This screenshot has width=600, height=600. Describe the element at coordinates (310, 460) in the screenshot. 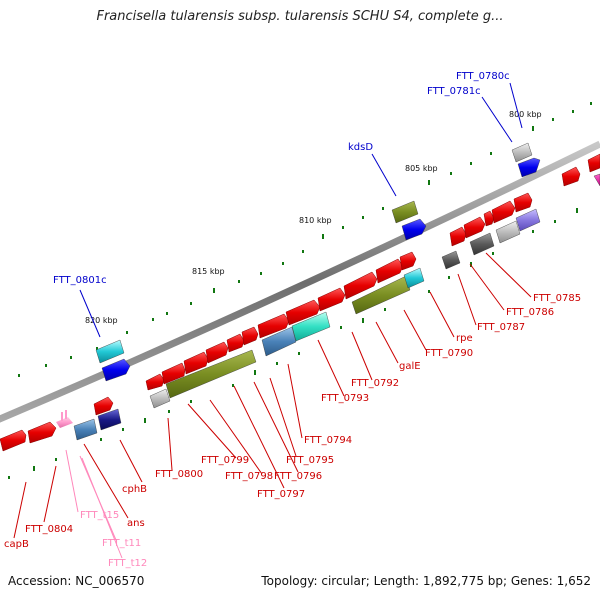

I see `label-FTT_0795: FTT_0795` at that location.